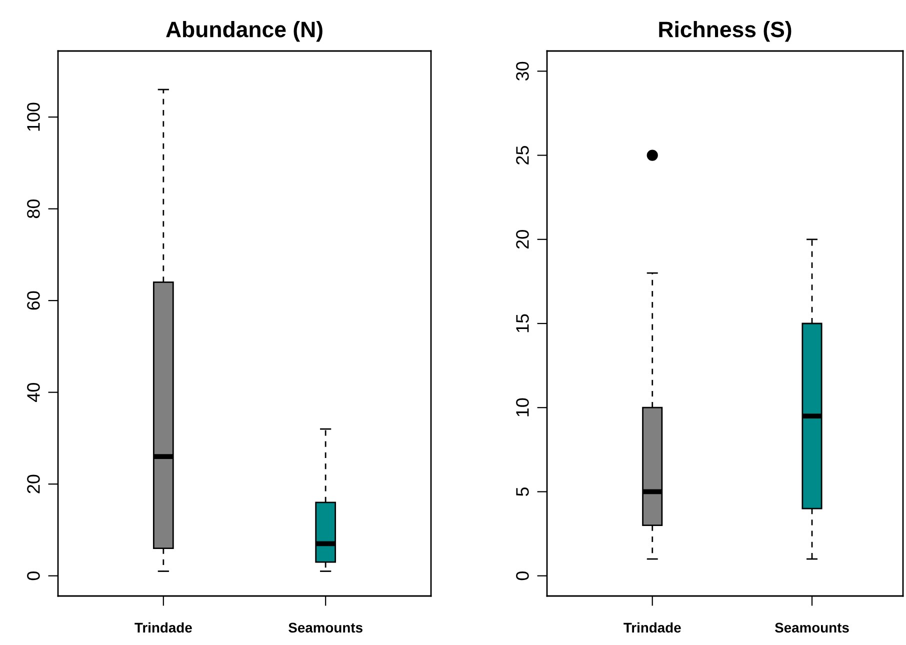  Describe the element at coordinates (522, 155) in the screenshot. I see `y-tick-label: 25` at that location.